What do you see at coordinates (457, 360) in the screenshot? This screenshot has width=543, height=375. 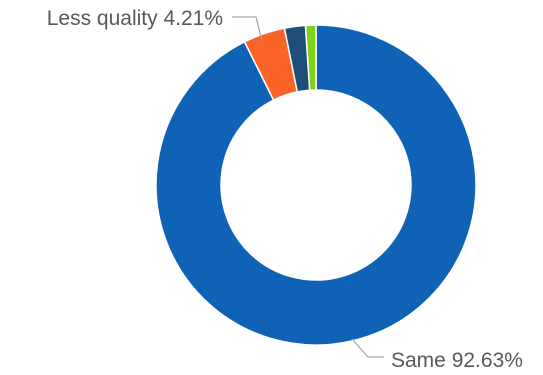 I see `data-label-same: Same 92.63%` at bounding box center [457, 360].